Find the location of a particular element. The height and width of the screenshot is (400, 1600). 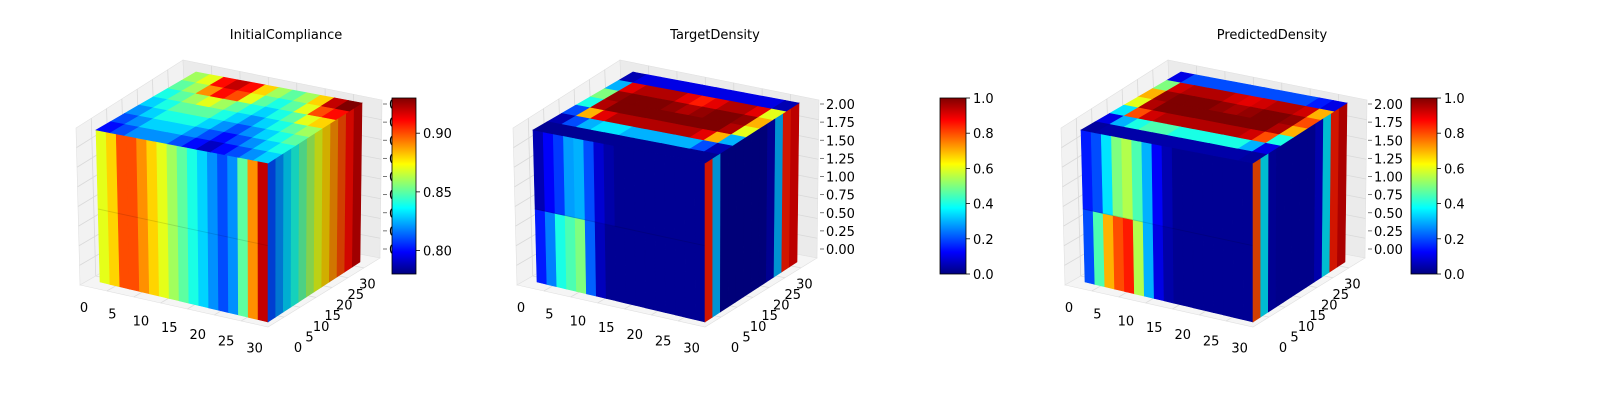

z-tick-label: 2.00 is located at coordinates (1388, 105).